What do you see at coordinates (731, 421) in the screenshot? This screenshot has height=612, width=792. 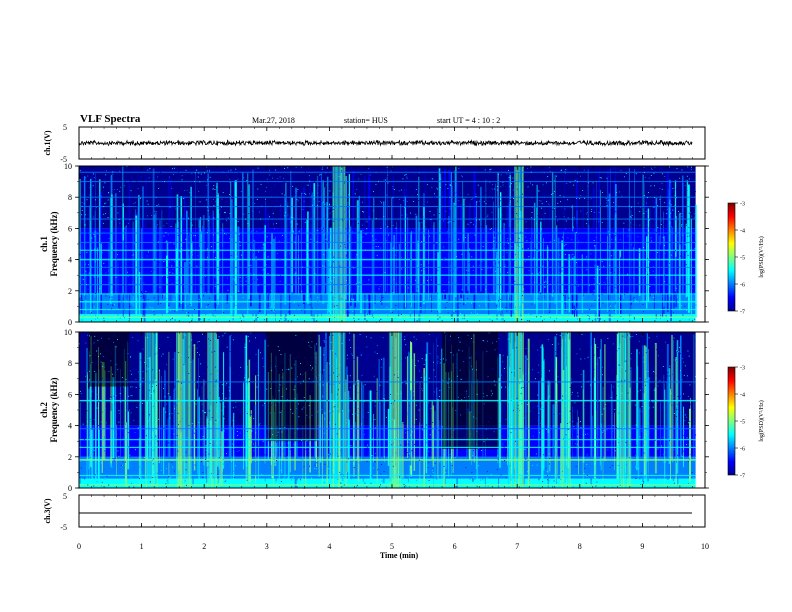 I see `ch2-colorbar` at bounding box center [731, 421].